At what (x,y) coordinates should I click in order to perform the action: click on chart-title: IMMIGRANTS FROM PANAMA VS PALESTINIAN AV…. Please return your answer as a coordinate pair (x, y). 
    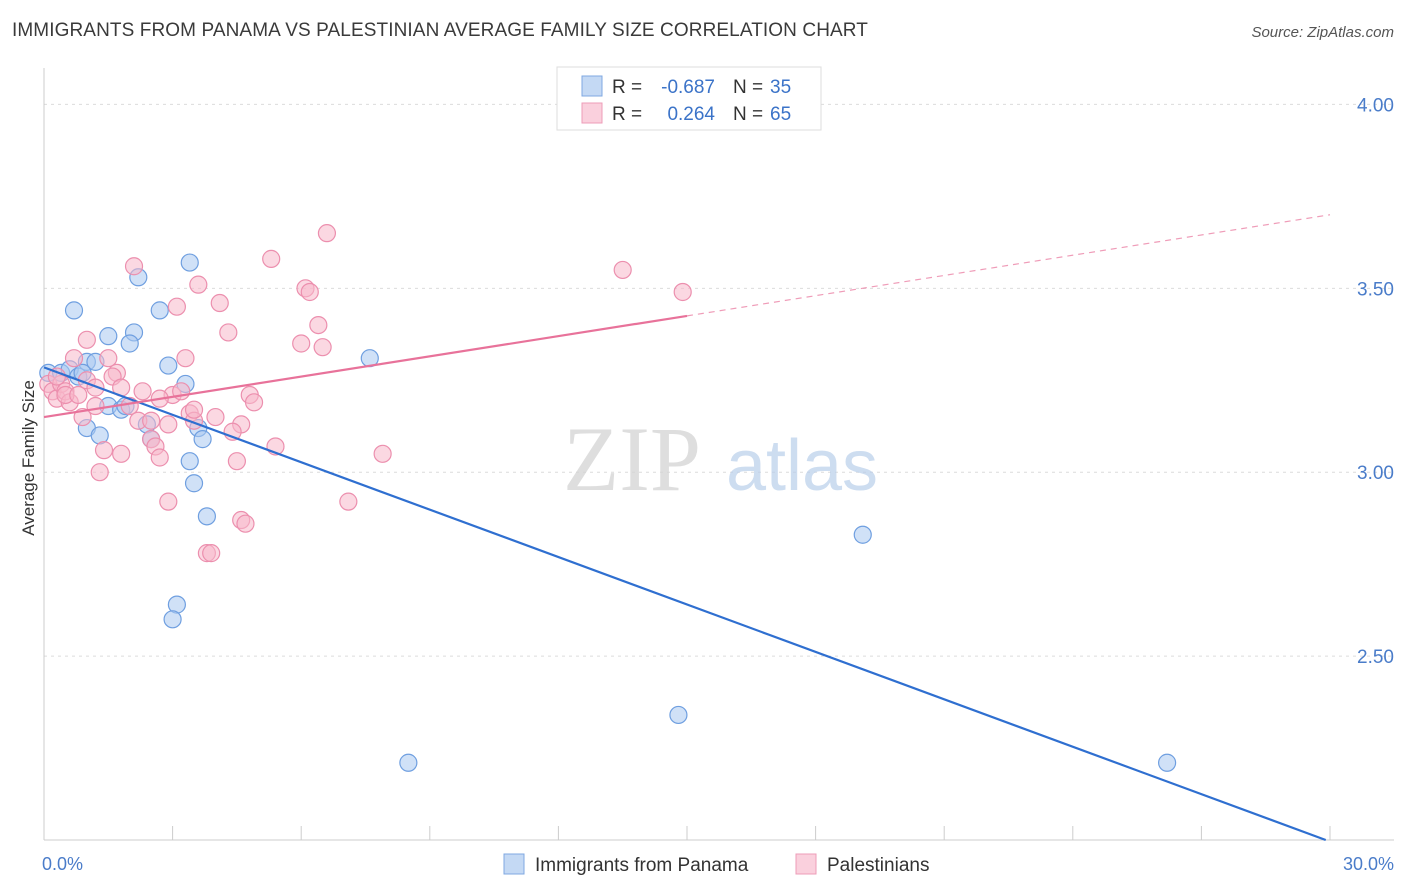
    Looking at the image, I should click on (440, 30).